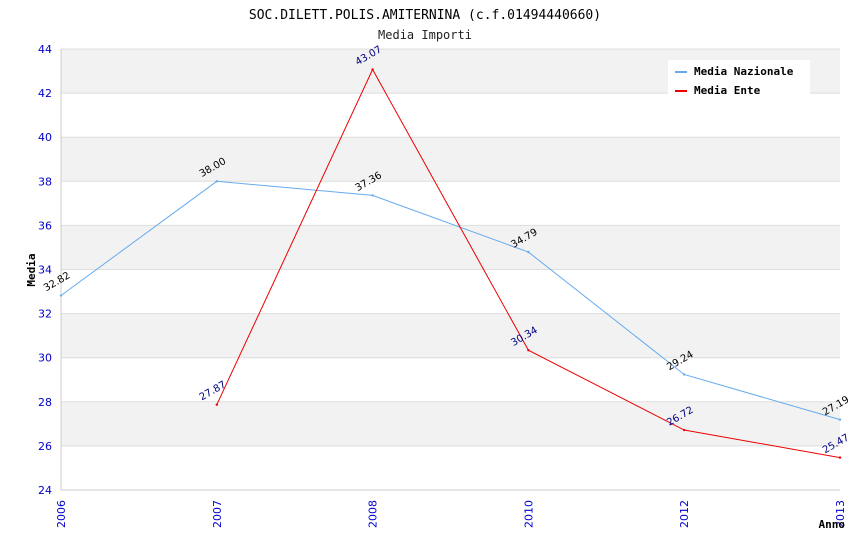  Describe the element at coordinates (45, 49) in the screenshot. I see `y-tick-label: 44` at that location.